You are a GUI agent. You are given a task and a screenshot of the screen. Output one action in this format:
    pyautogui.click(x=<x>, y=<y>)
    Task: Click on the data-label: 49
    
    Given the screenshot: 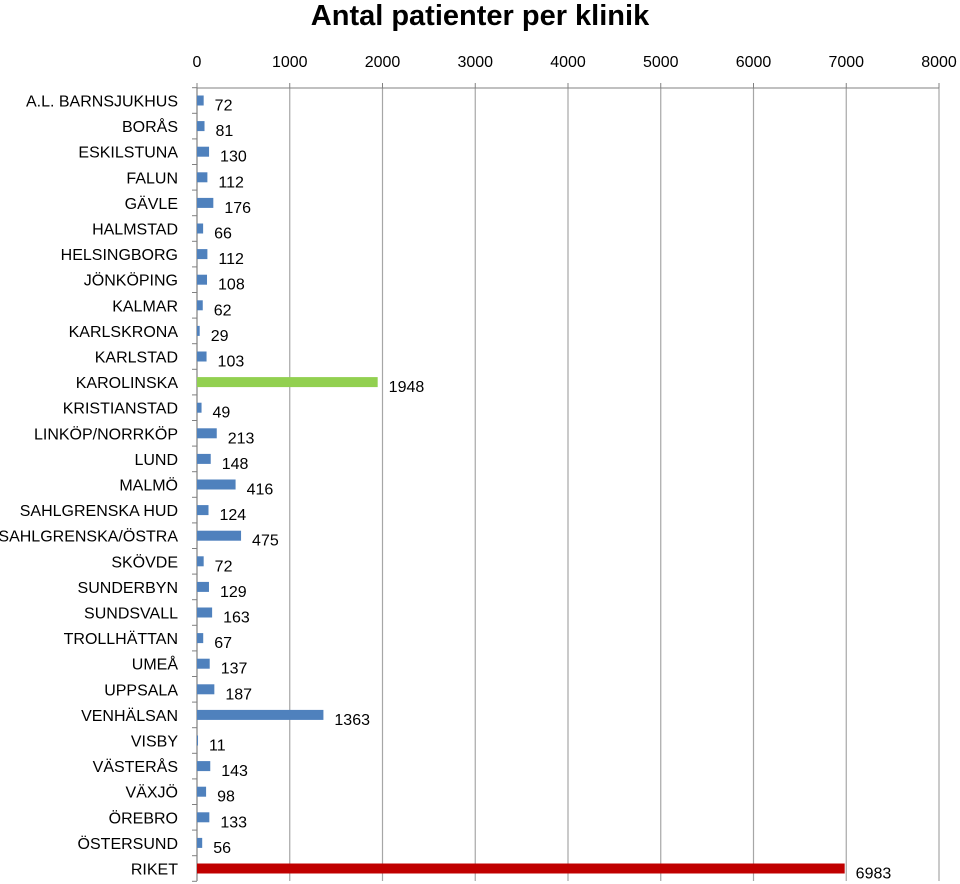 What is the action you would take?
    pyautogui.click(x=222, y=413)
    